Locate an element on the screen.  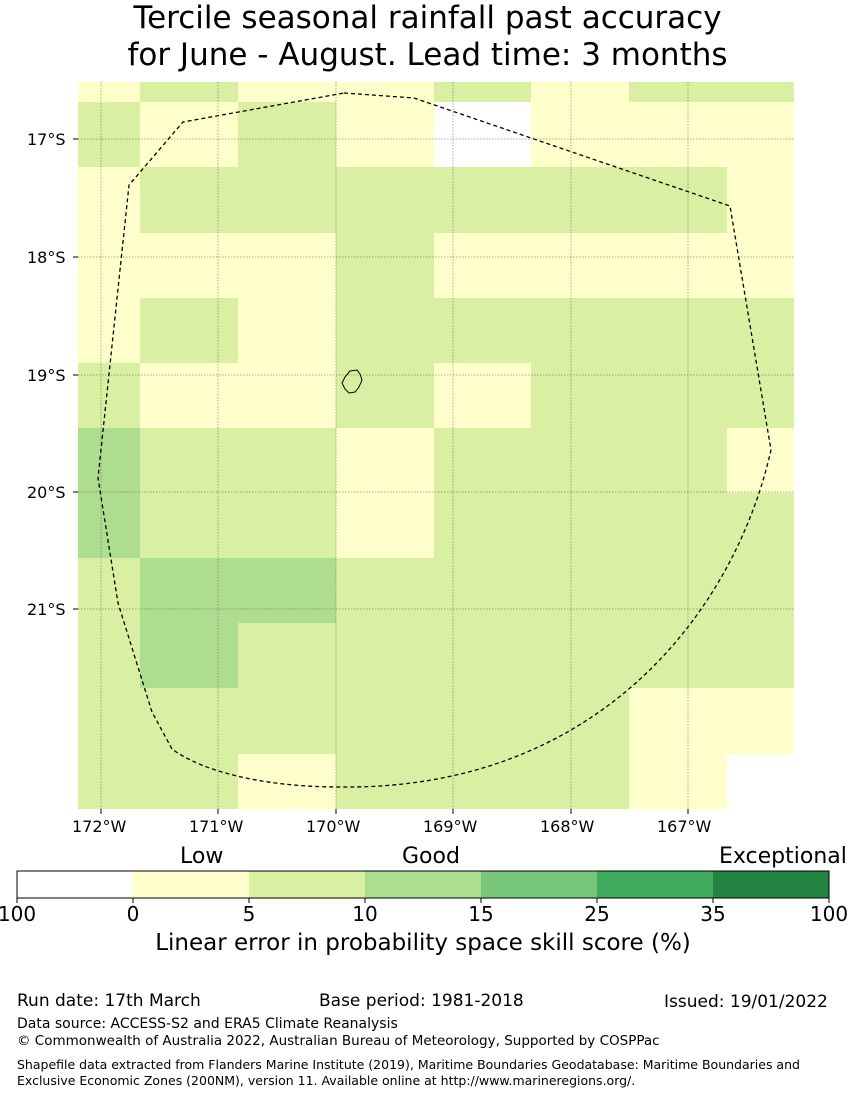
category-exceptional: Exceptional is located at coordinates (783, 856).